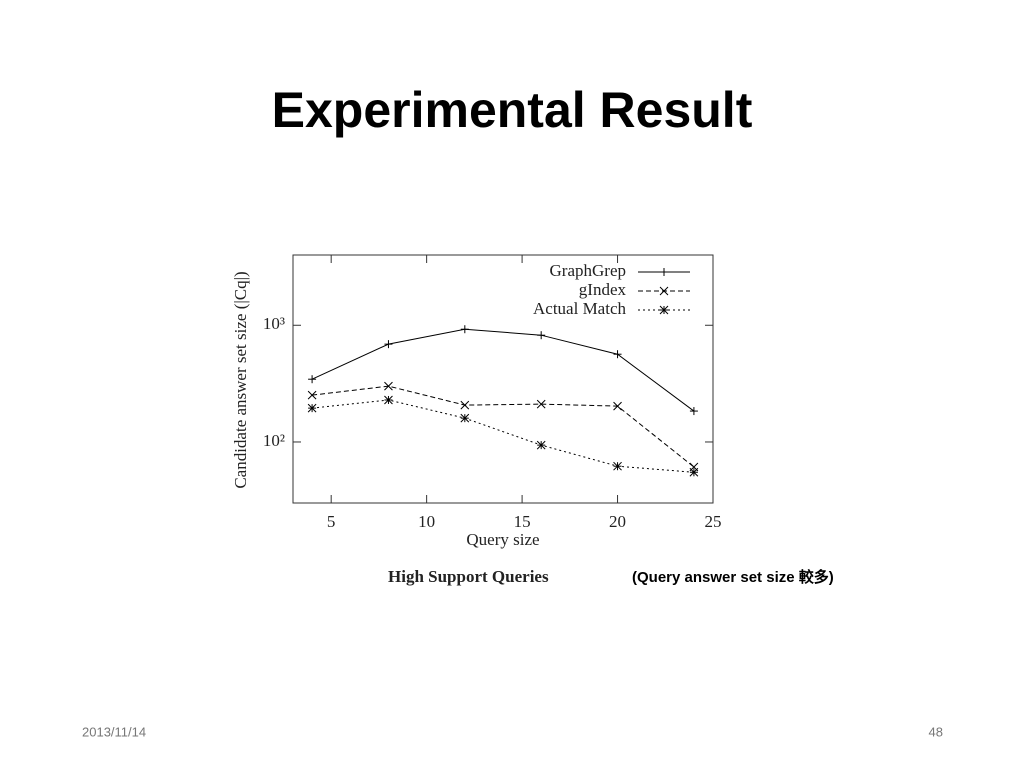 The image size is (1024, 768). I want to click on plot-frame, so click(503, 379).